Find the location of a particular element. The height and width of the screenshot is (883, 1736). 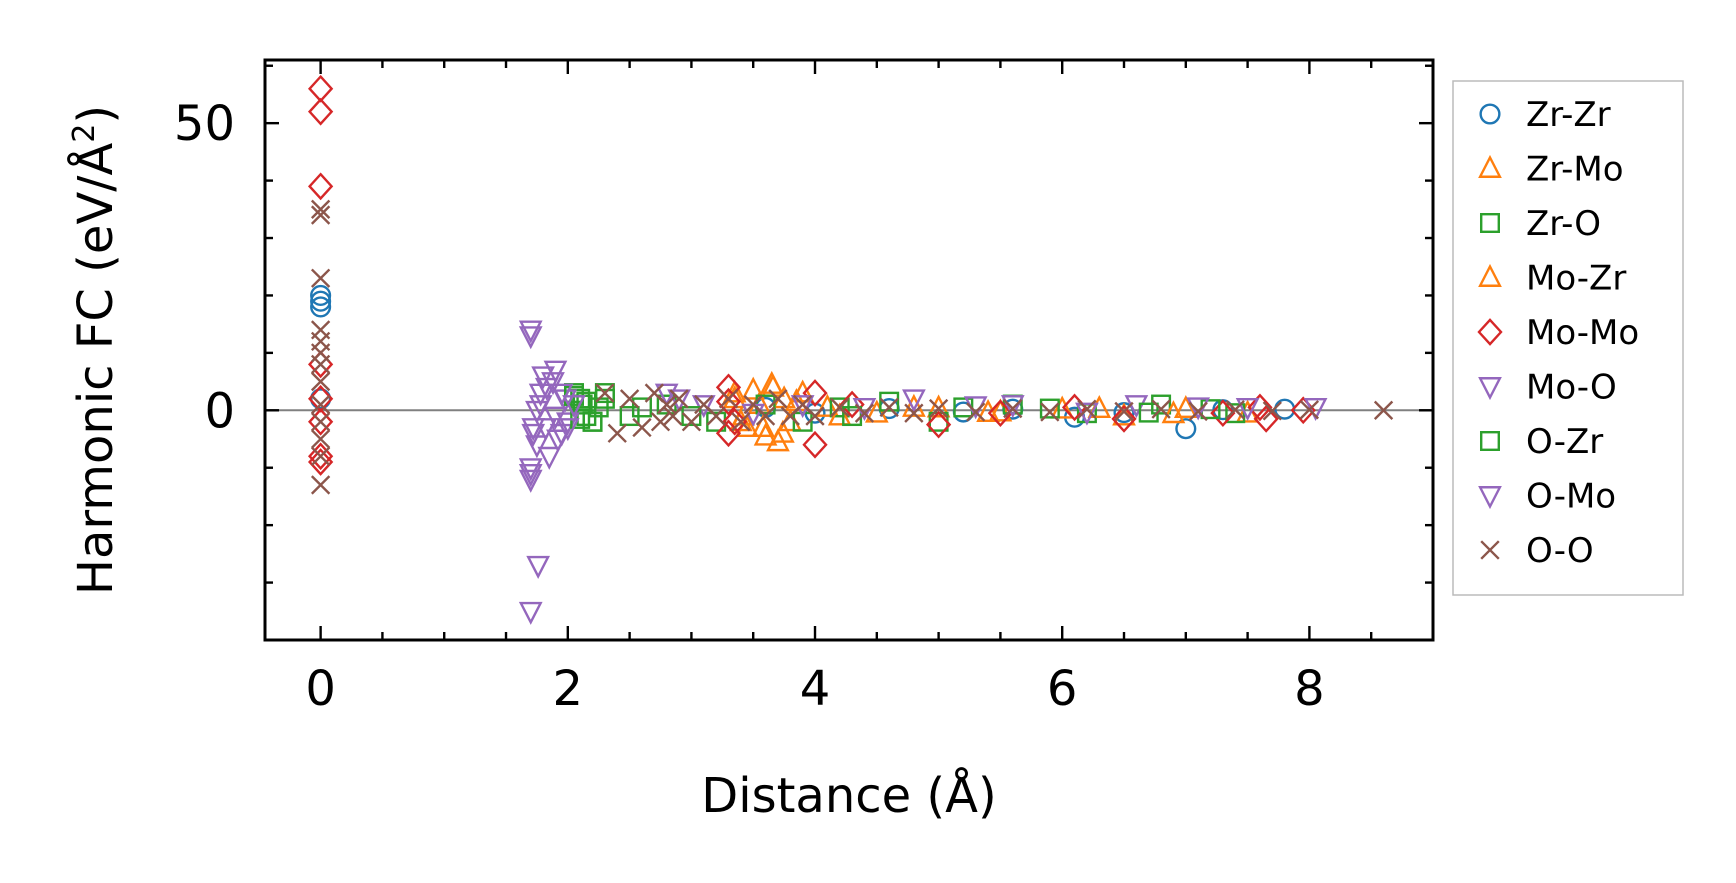

legend-item-zr-o: Zr-O is located at coordinates (1540, 224).